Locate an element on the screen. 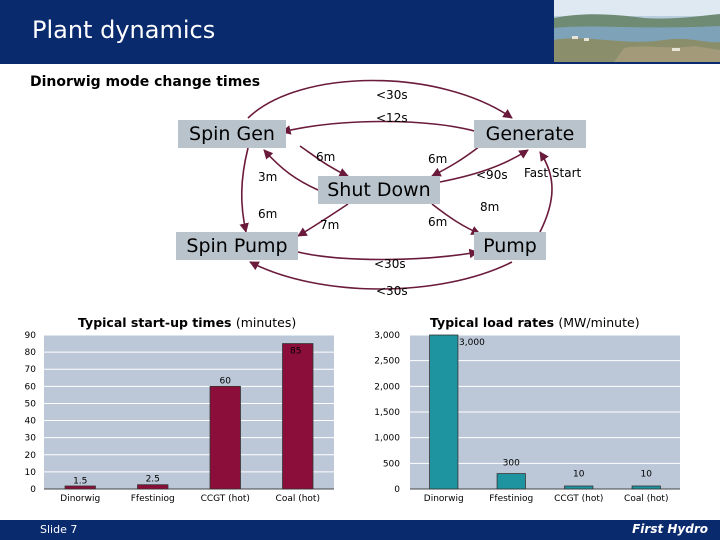 The height and width of the screenshot is (540, 720). data-label: 300 is located at coordinates (511, 464).